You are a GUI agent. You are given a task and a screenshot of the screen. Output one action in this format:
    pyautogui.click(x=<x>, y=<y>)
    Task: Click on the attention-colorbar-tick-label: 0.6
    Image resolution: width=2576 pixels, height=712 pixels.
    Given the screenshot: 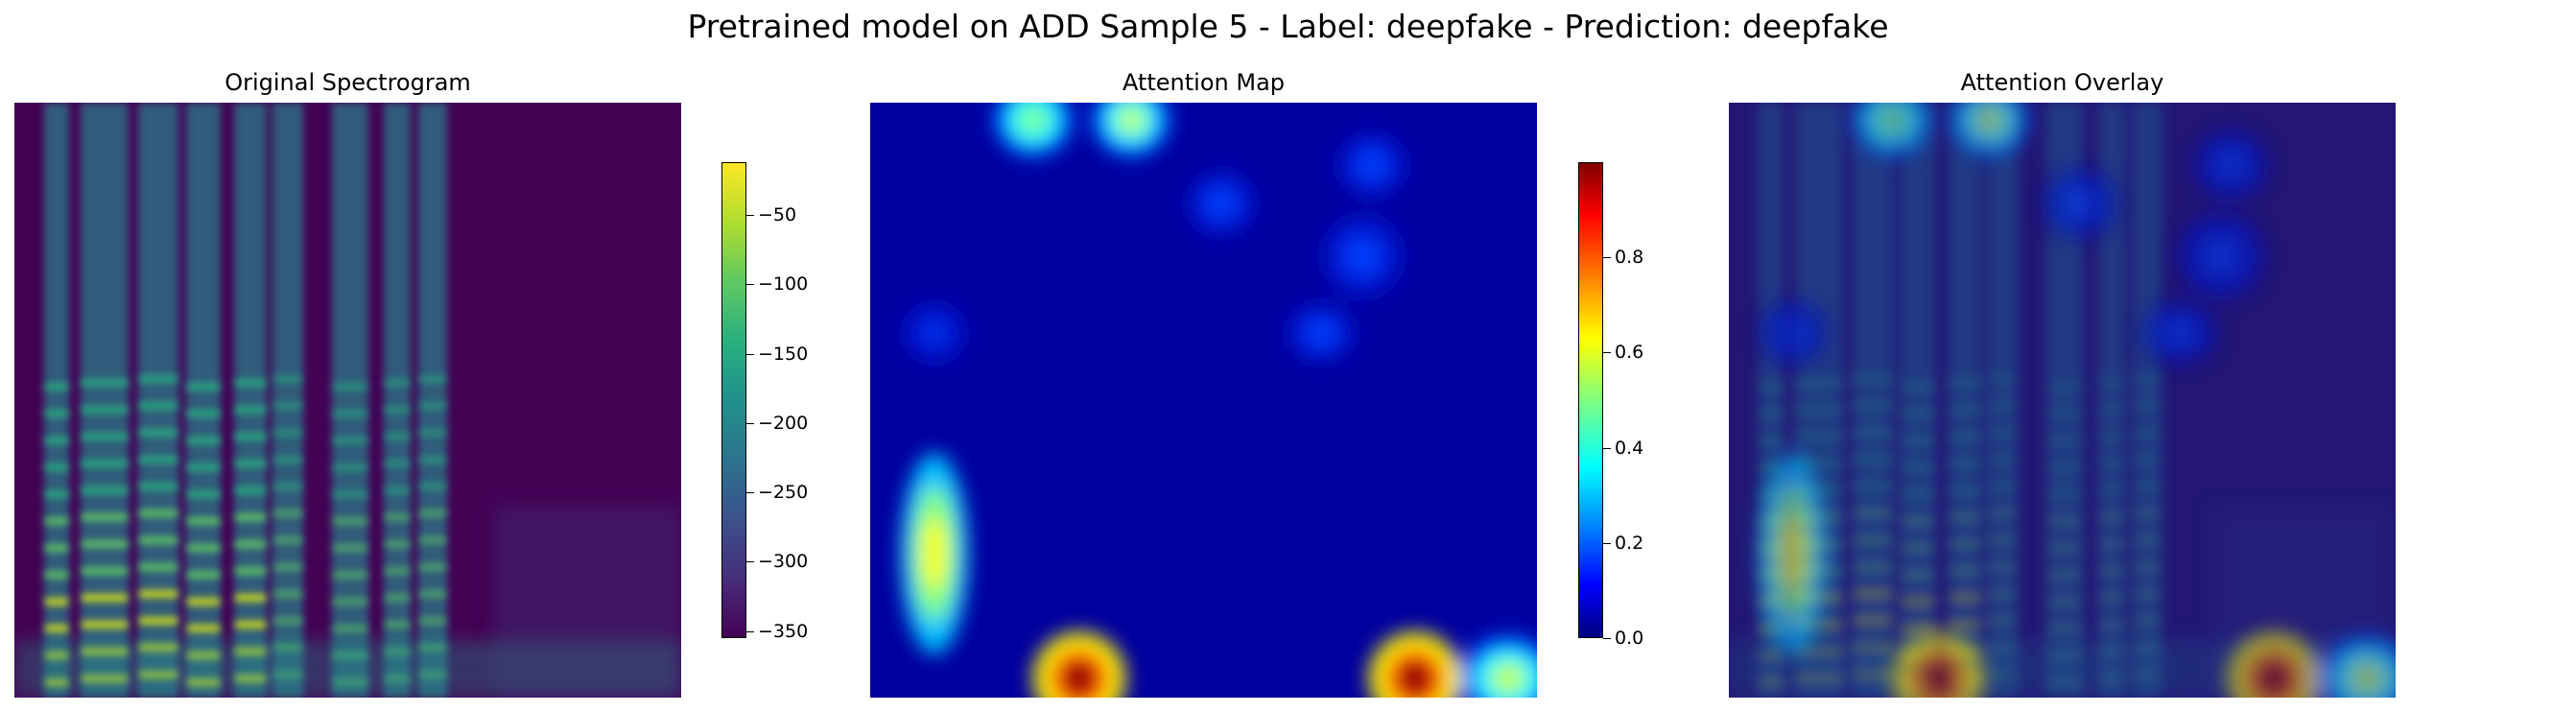 What is the action you would take?
    pyautogui.click(x=1629, y=353)
    